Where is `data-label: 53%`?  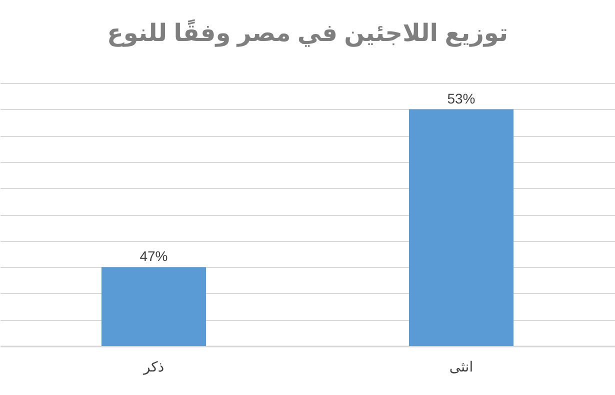 data-label: 53% is located at coordinates (461, 98).